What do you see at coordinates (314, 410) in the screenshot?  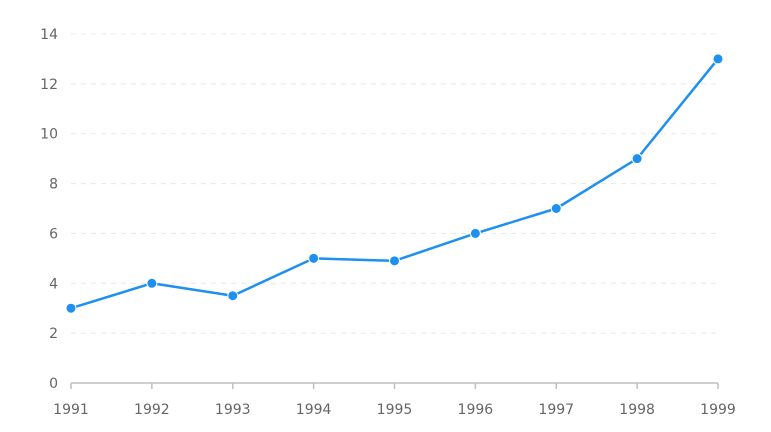 I see `x-tick-label: 1994` at bounding box center [314, 410].